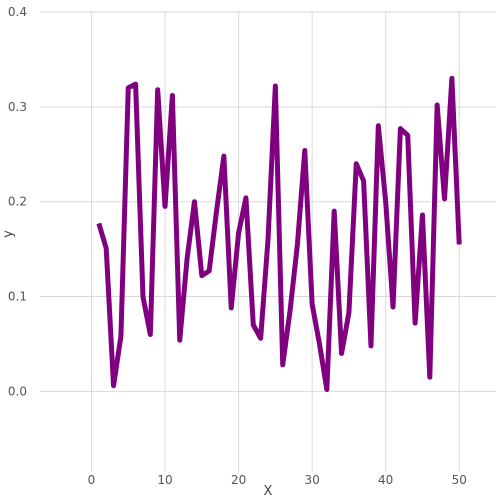 The image size is (500, 500). Describe the element at coordinates (459, 480) in the screenshot. I see `x-tick-label: 50` at that location.